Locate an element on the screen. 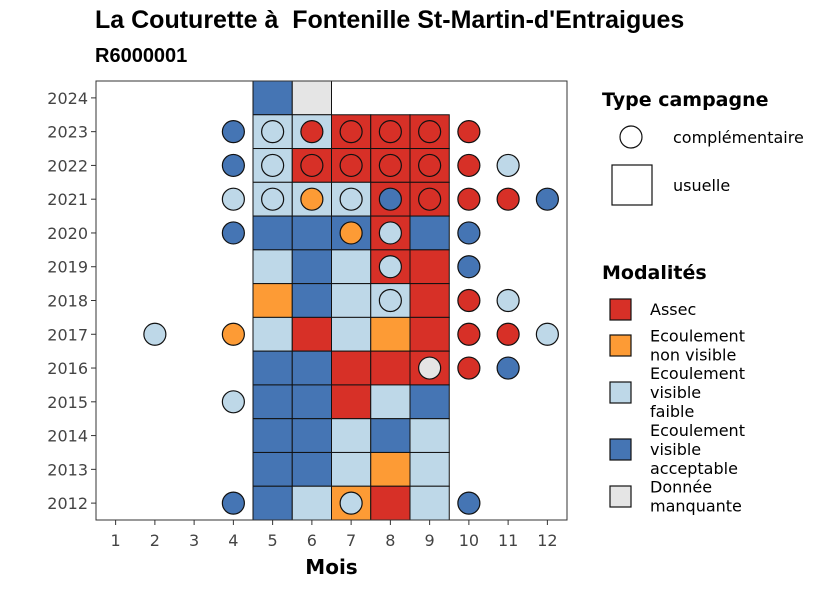  legend-label-line: acceptable is located at coordinates (694, 468).